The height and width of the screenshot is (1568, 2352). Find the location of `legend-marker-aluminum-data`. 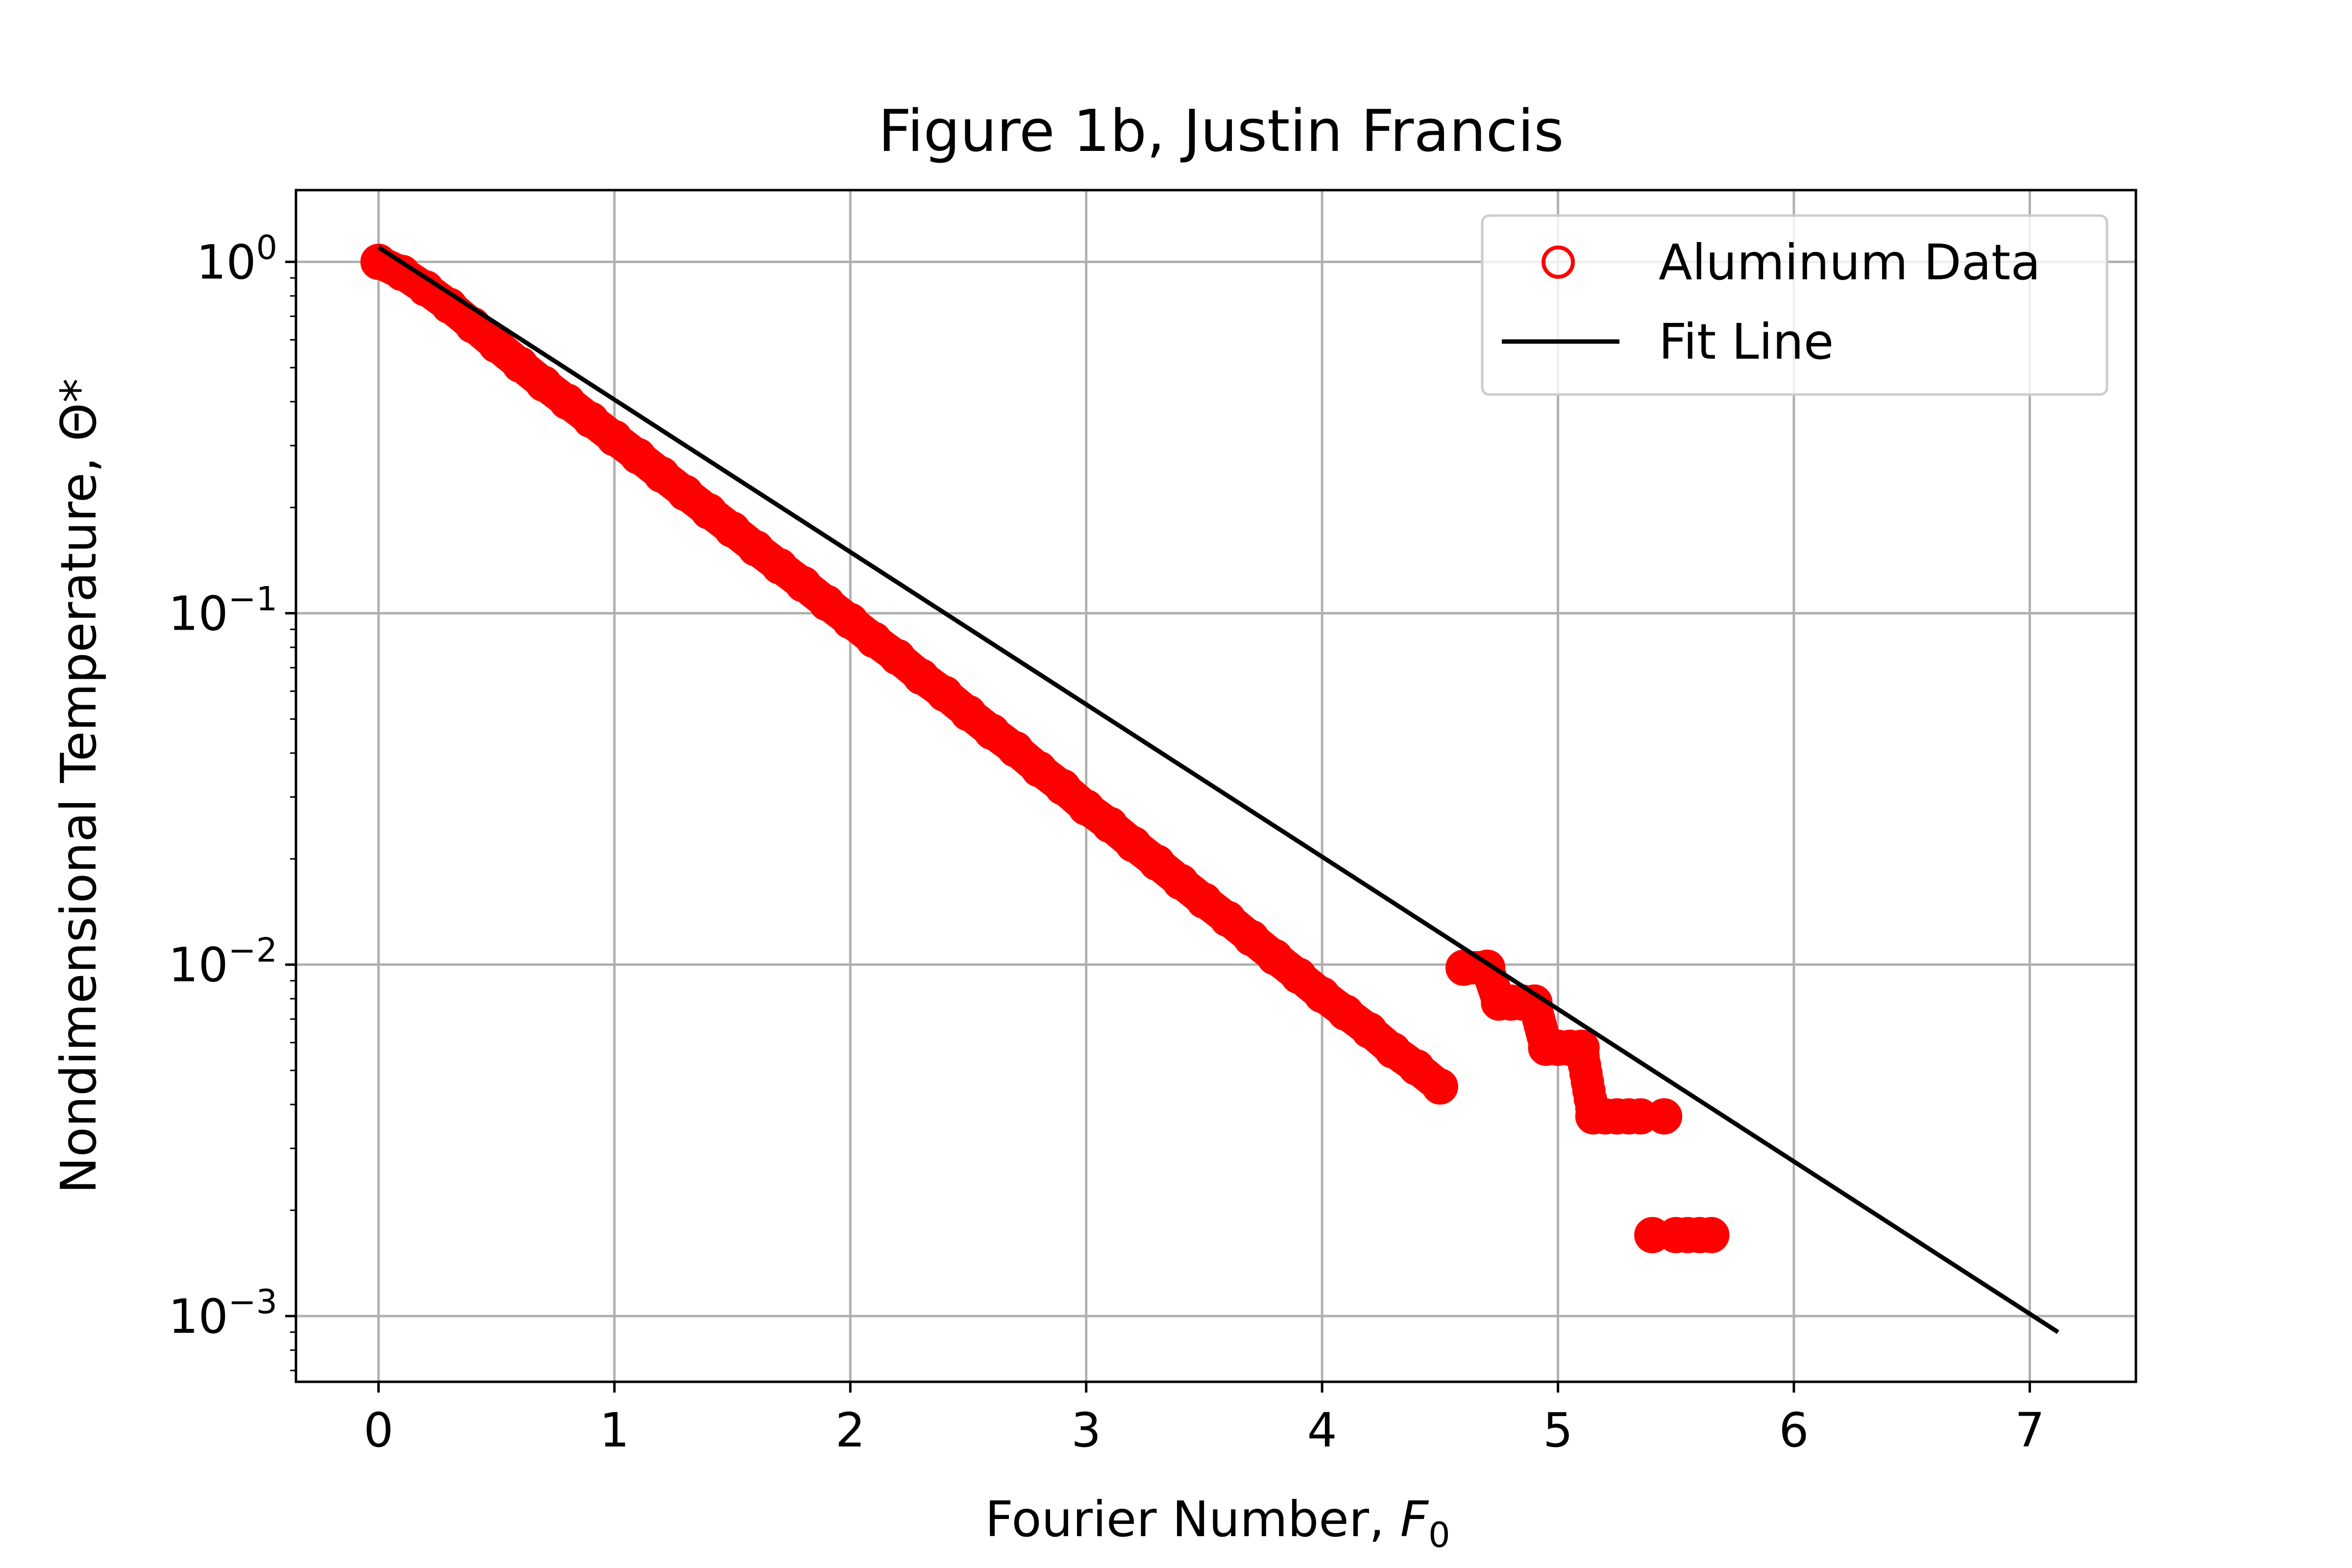

legend-marker-aluminum-data is located at coordinates (1558, 262).